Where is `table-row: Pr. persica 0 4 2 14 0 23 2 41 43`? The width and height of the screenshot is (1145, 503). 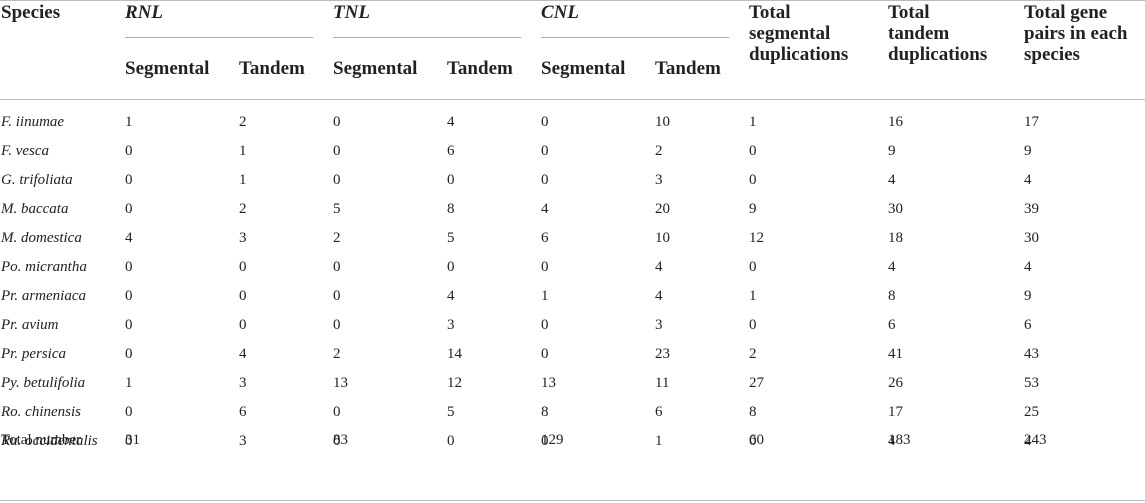
table-row: Pr. persica 0 4 2 14 0 23 2 41 43 is located at coordinates (572, 360).